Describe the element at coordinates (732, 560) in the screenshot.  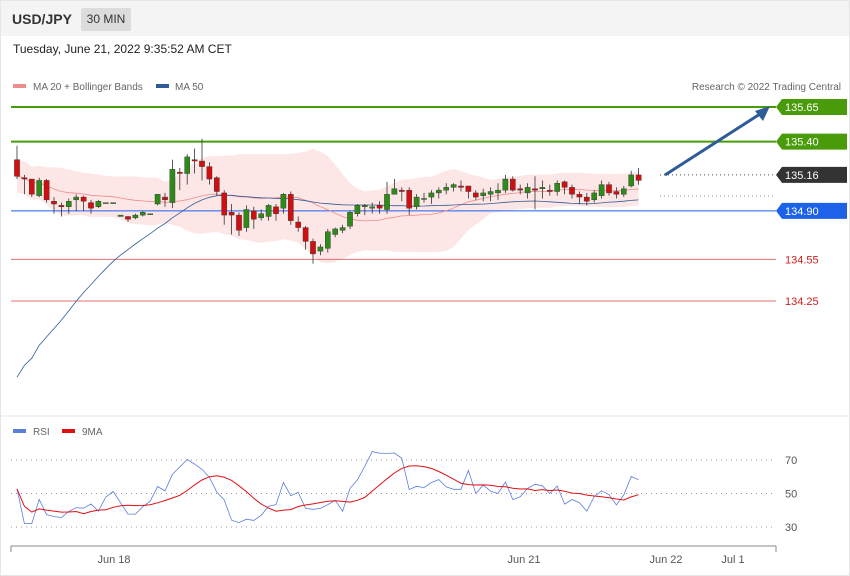
I see `x-tick-label: Jul 1` at that location.